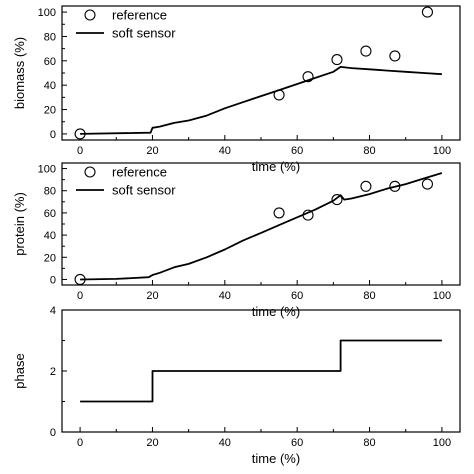 This screenshot has width=474, height=474. Describe the element at coordinates (50, 111) in the screenshot. I see `biomass-y-tick-label: 20` at that location.